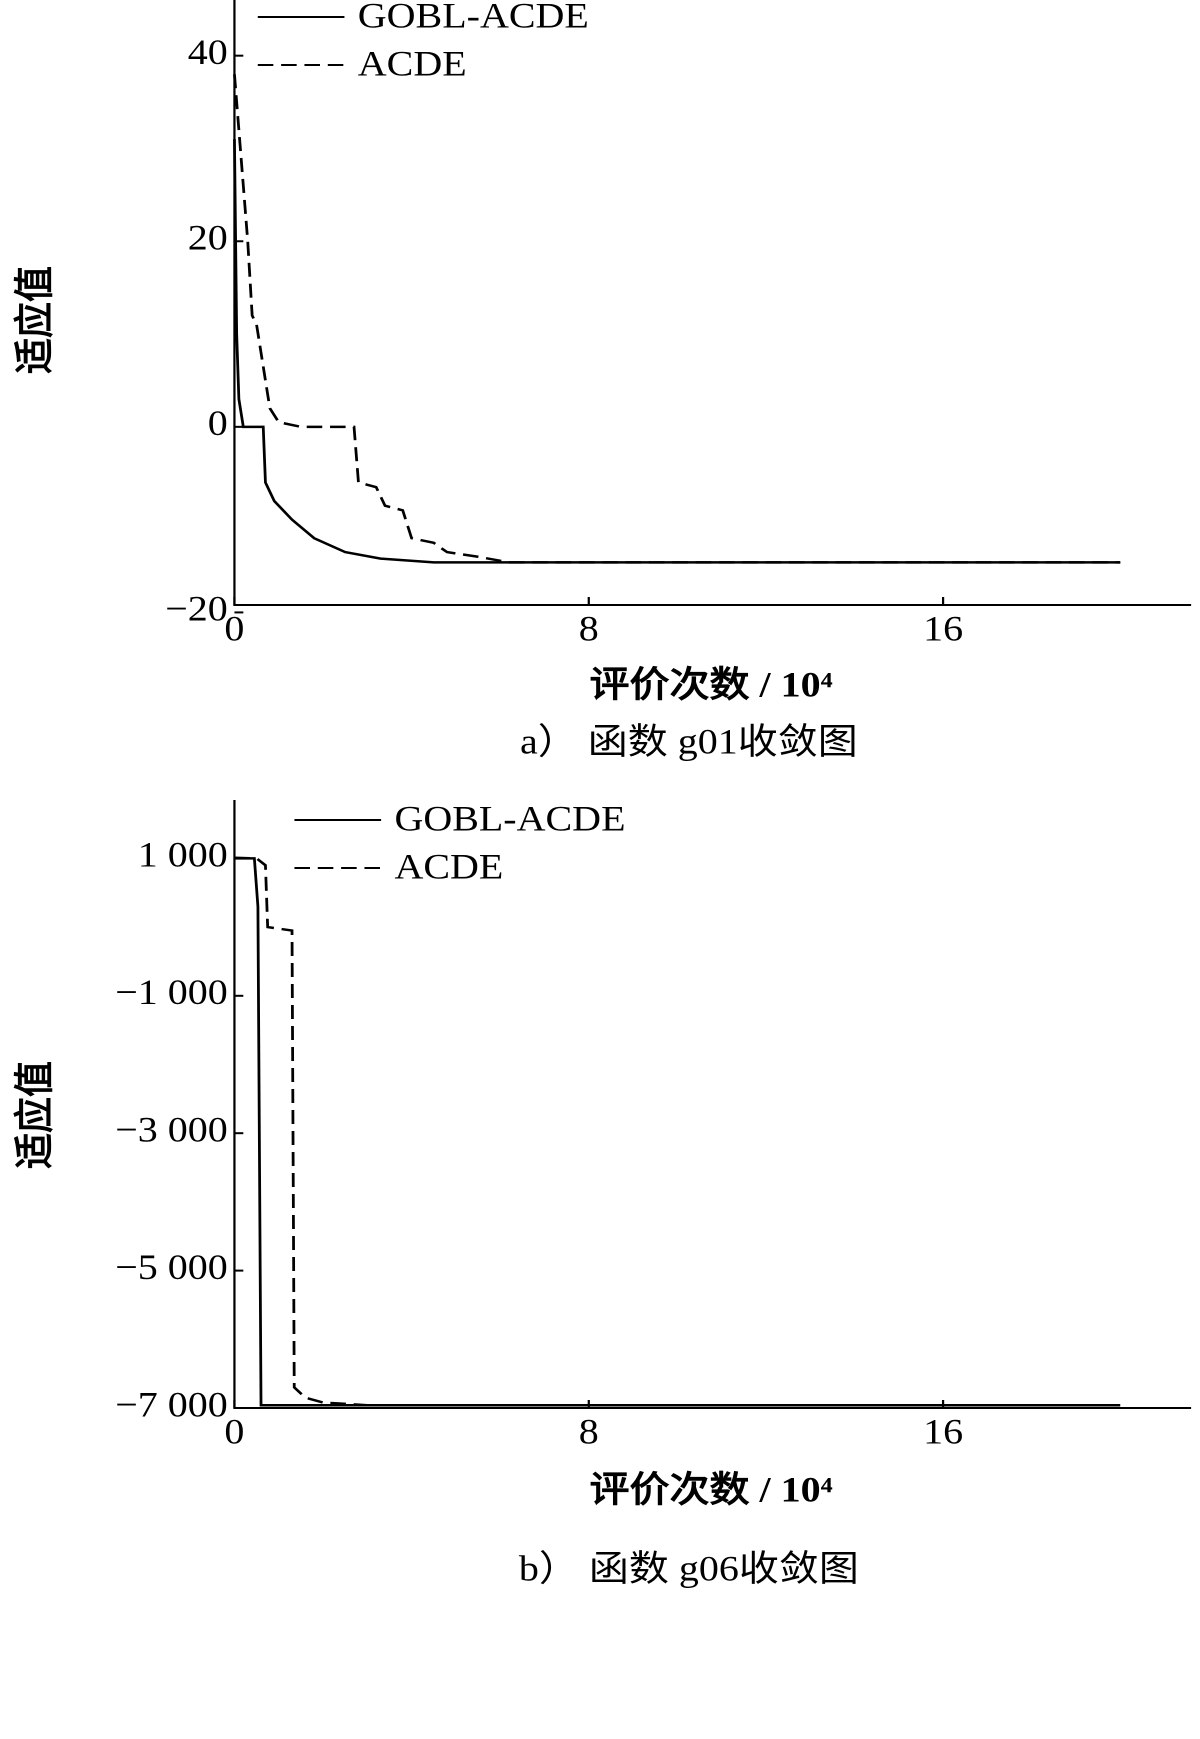 The width and height of the screenshot is (1200, 1739). I want to click on y-tick-label: −5 000, so click(171, 1268).